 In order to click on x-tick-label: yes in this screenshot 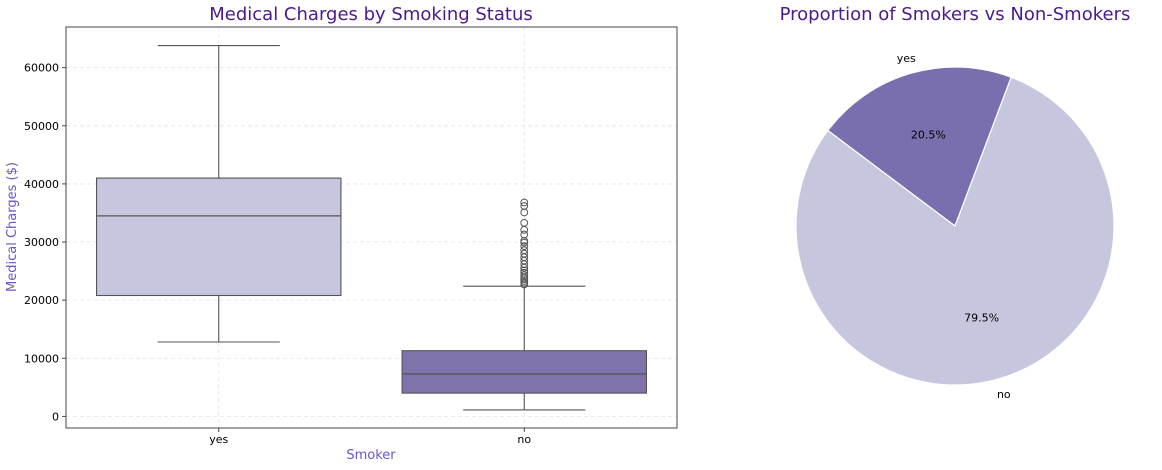, I will do `click(218, 439)`.